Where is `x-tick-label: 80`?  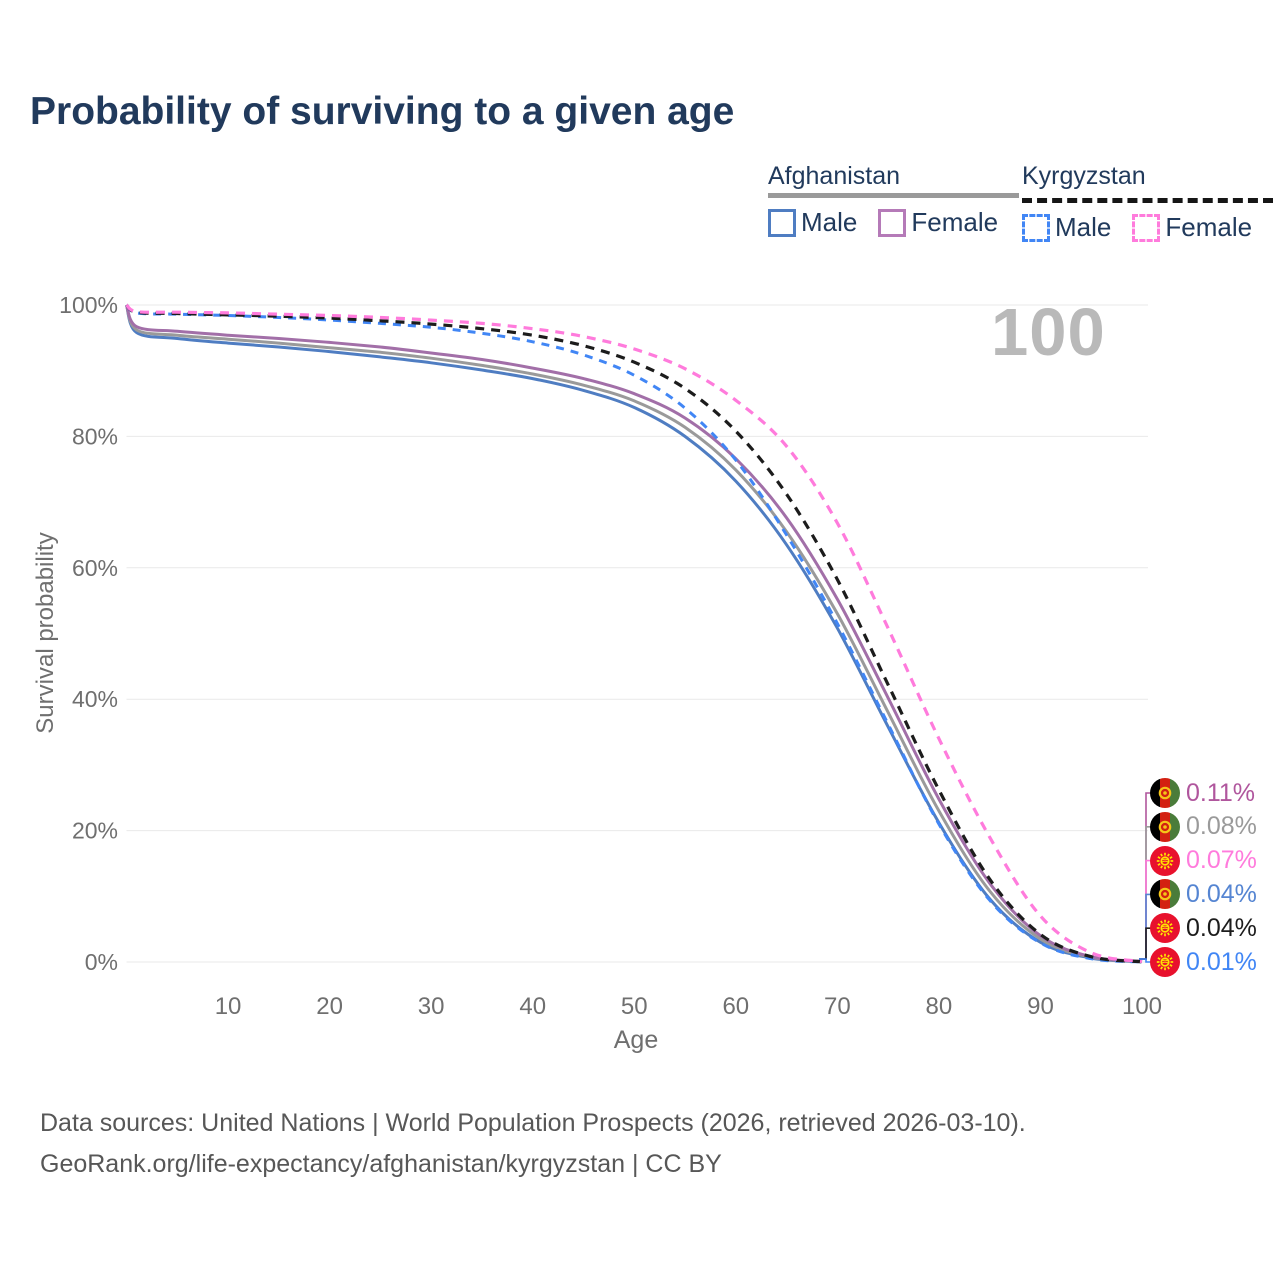 x-tick-label: 80 is located at coordinates (939, 1006).